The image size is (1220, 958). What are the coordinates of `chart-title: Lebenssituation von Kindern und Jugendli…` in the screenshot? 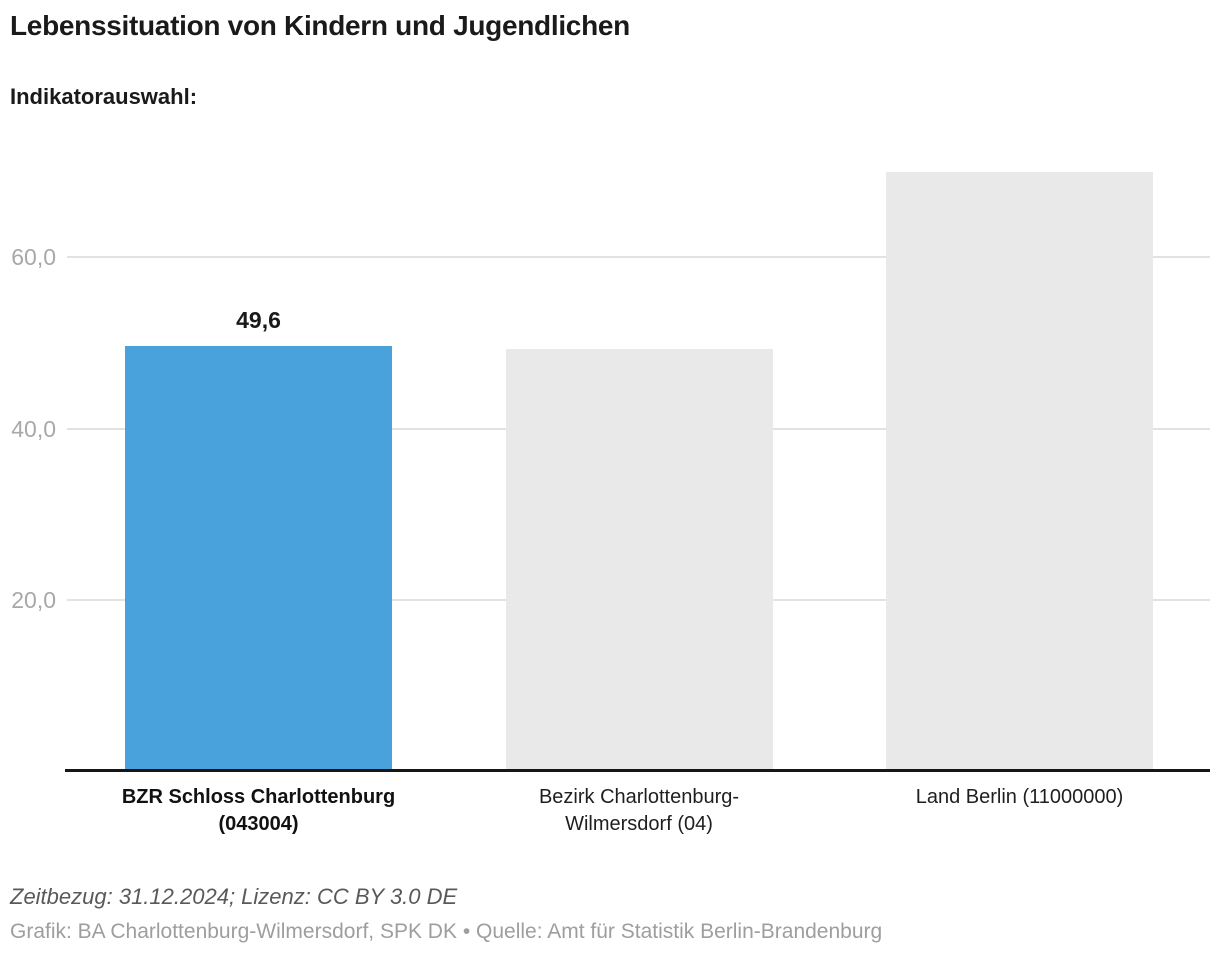 It's located at (320, 25).